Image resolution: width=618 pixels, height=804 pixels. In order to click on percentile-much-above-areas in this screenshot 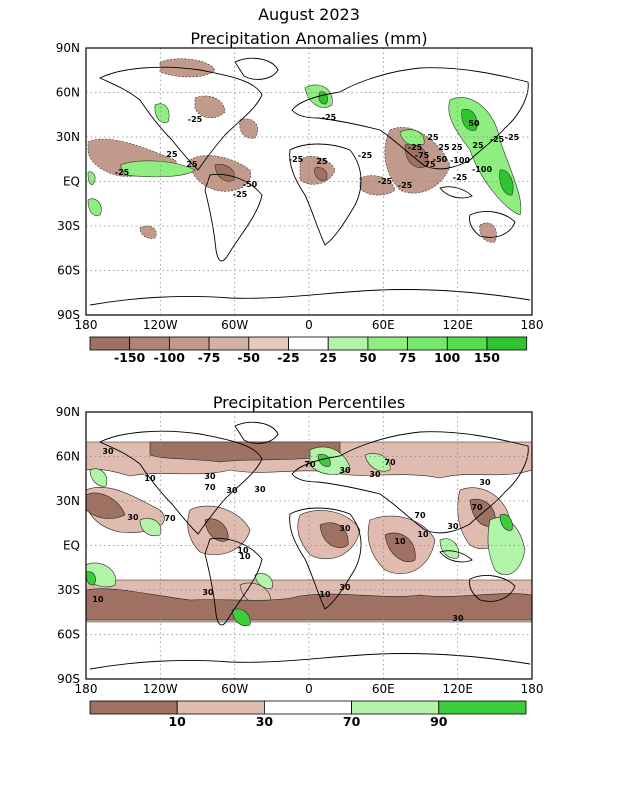, I will do `click(299, 540)`.